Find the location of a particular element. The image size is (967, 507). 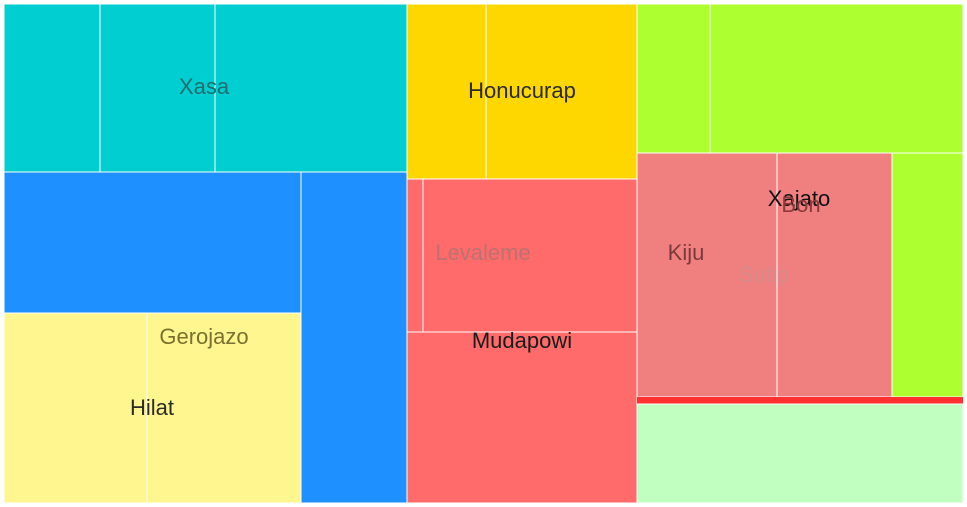

treemap-label-kiju: Kiju is located at coordinates (686, 252).